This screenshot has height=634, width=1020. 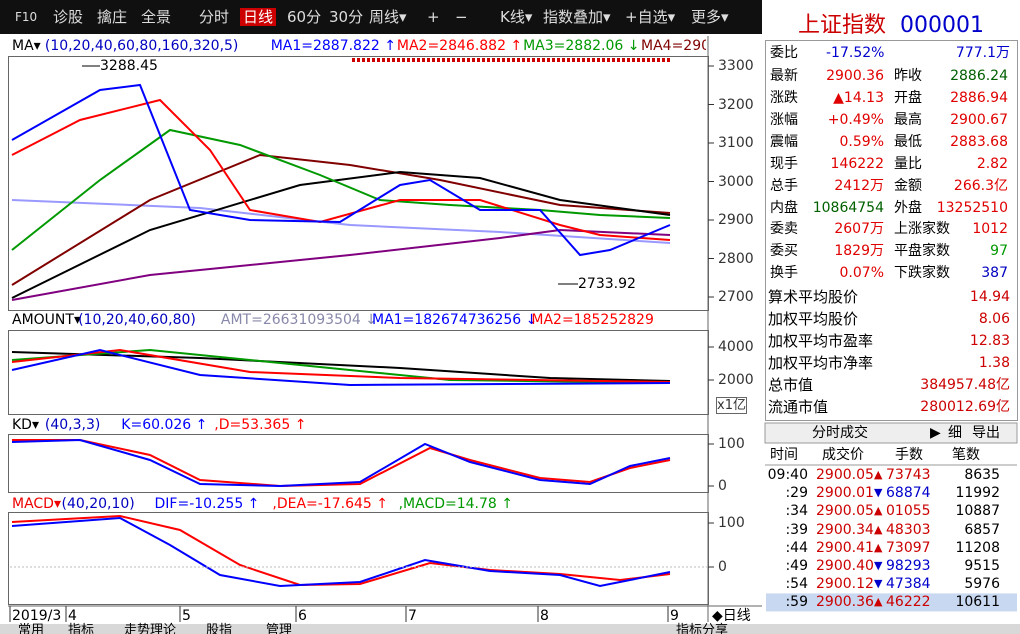 What do you see at coordinates (922, 251) in the screenshot?
I see `field-label: 平盘家数` at bounding box center [922, 251].